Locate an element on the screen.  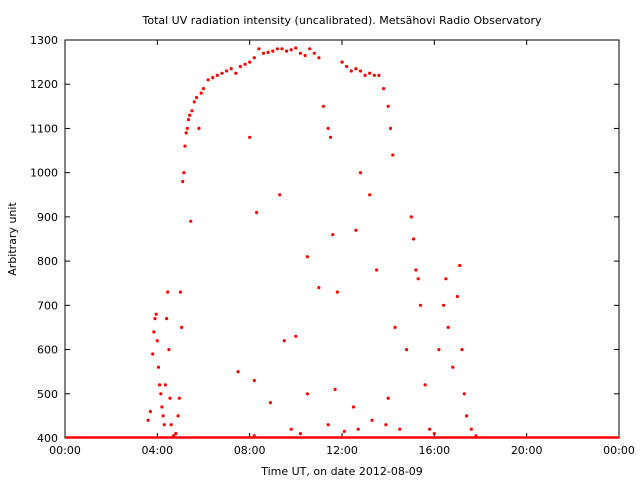
y-tick-label: 1200 is located at coordinates (44, 84).